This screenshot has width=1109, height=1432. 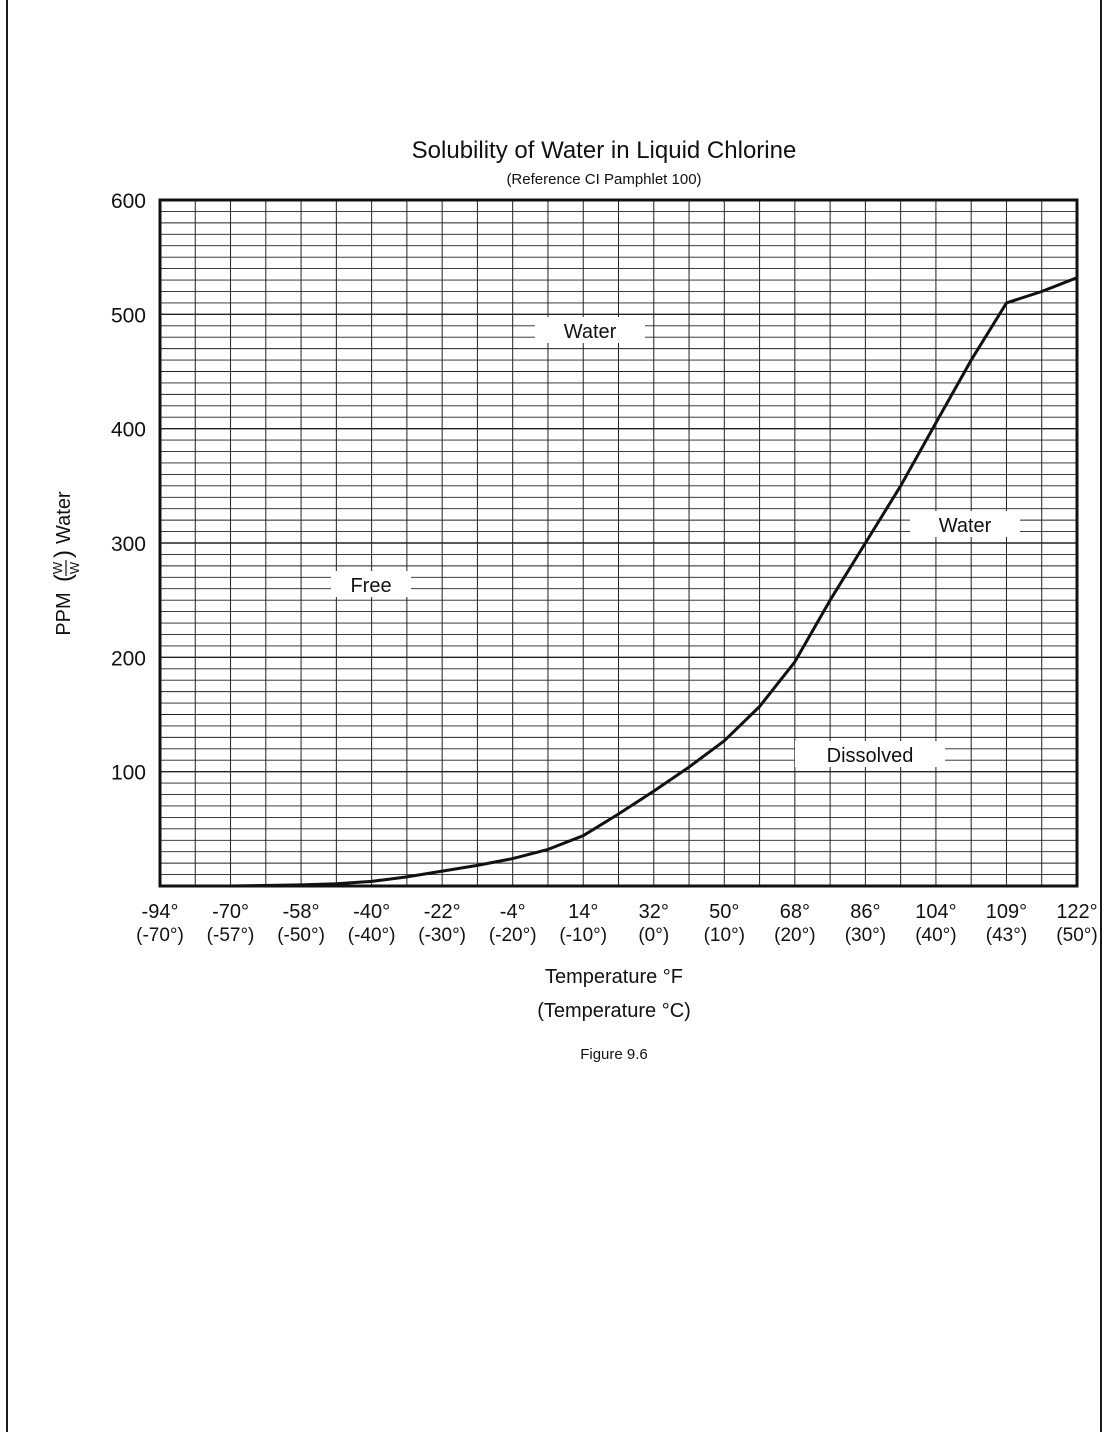 I want to click on y-tick-label: 300, so click(x=128, y=544).